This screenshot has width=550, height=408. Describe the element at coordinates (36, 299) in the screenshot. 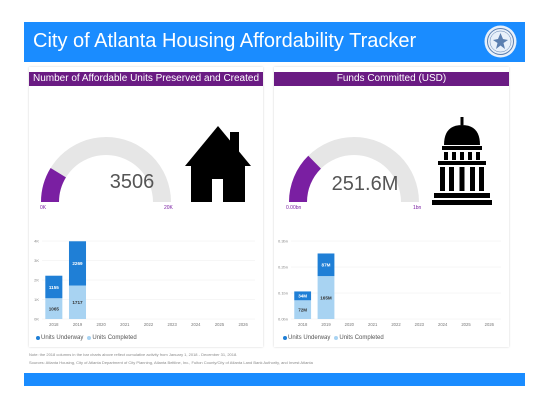

I see `units-ytick-label: 1K` at that location.